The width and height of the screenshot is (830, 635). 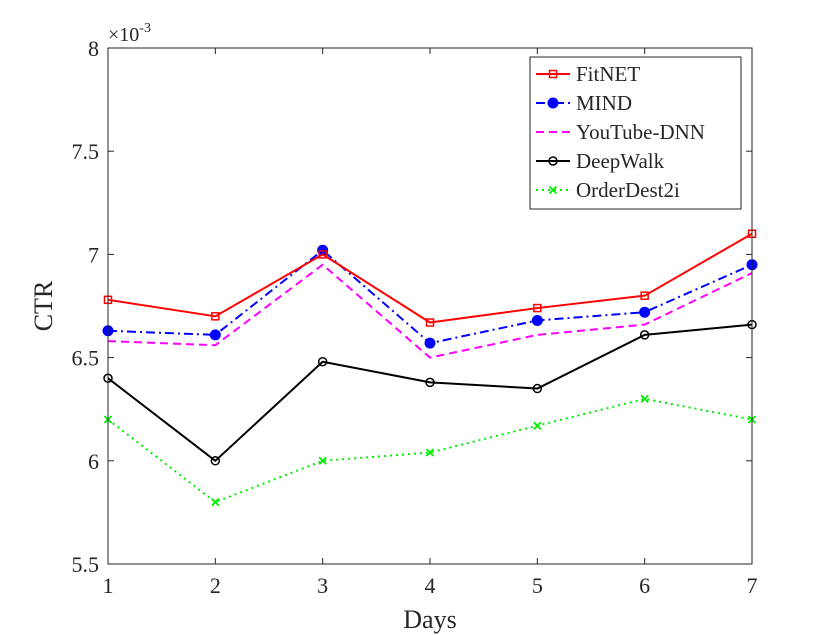 I want to click on y-tick-label: 5.5, so click(x=86, y=564).